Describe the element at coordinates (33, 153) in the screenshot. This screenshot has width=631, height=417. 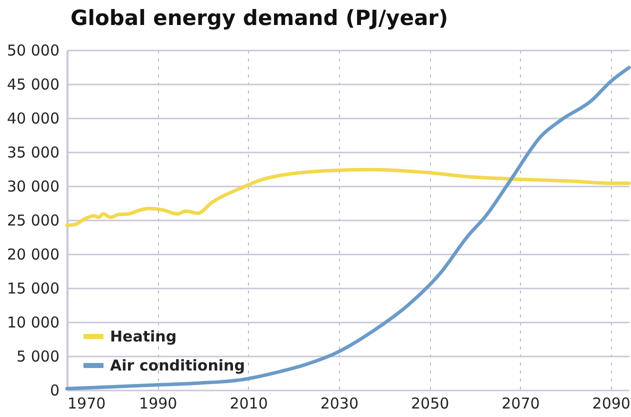
I see `y-tick-label: 35 000` at that location.